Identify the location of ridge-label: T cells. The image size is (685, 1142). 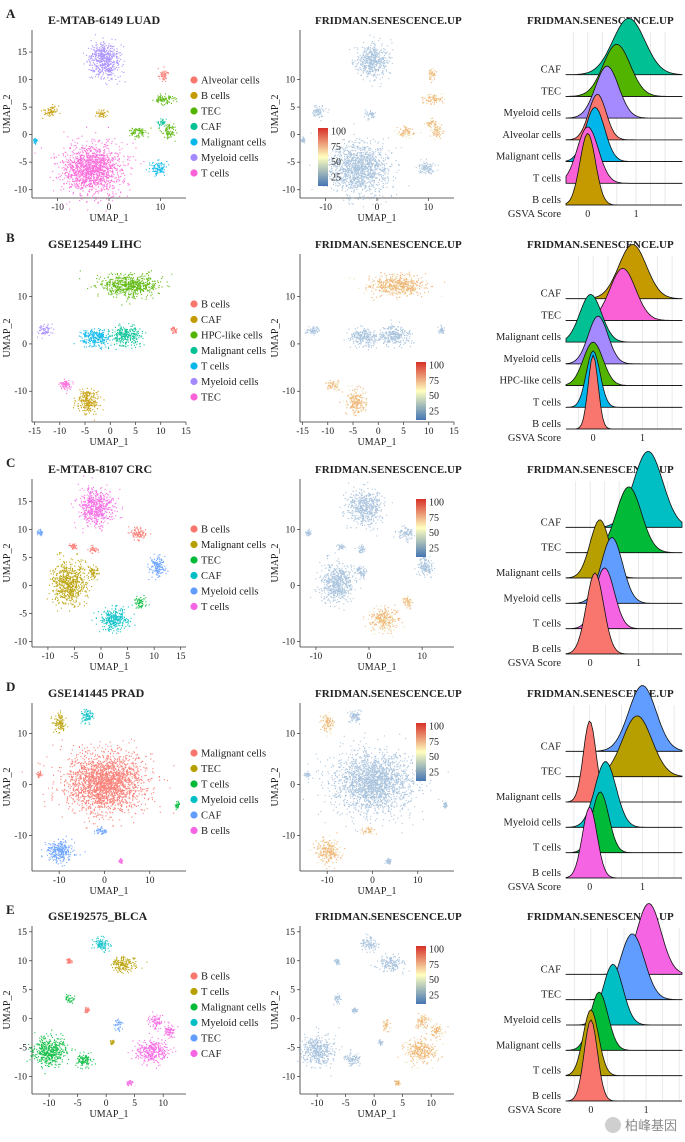
(547, 178).